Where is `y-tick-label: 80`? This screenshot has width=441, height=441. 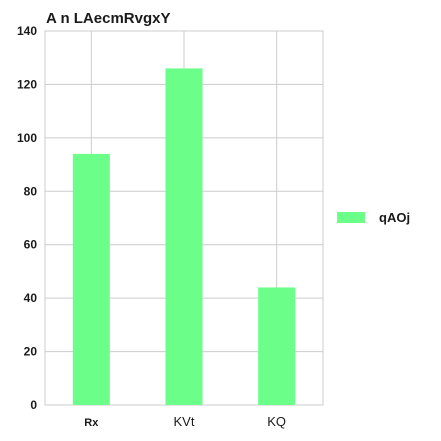
y-tick-label: 80 is located at coordinates (31, 191).